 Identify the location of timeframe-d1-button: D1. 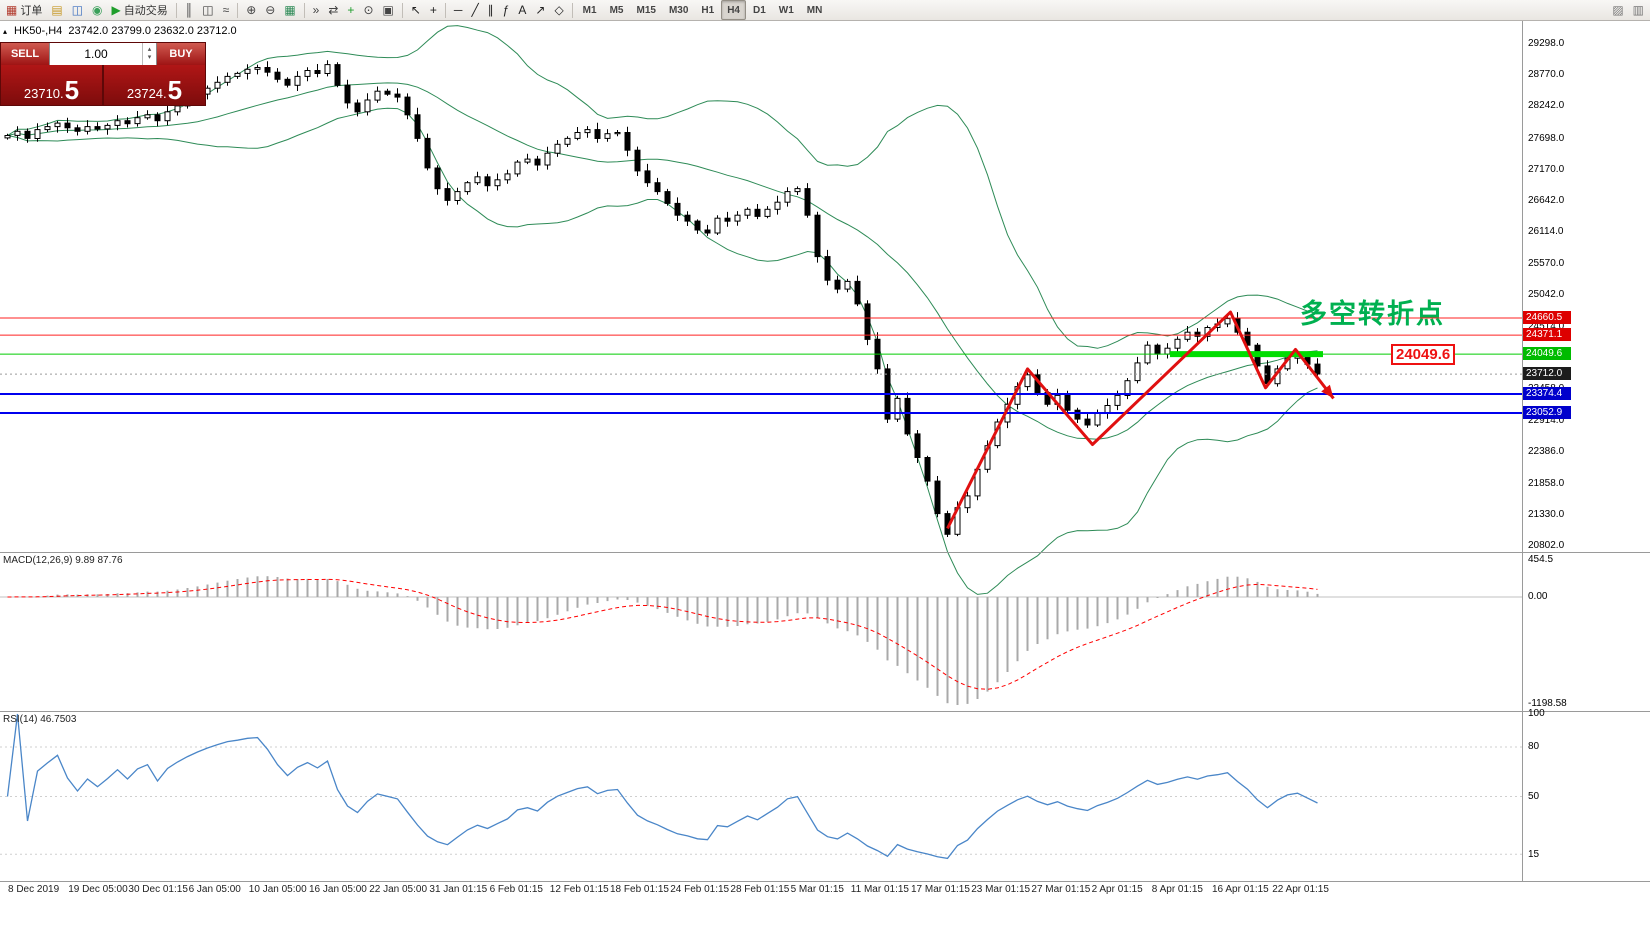
(759, 10).